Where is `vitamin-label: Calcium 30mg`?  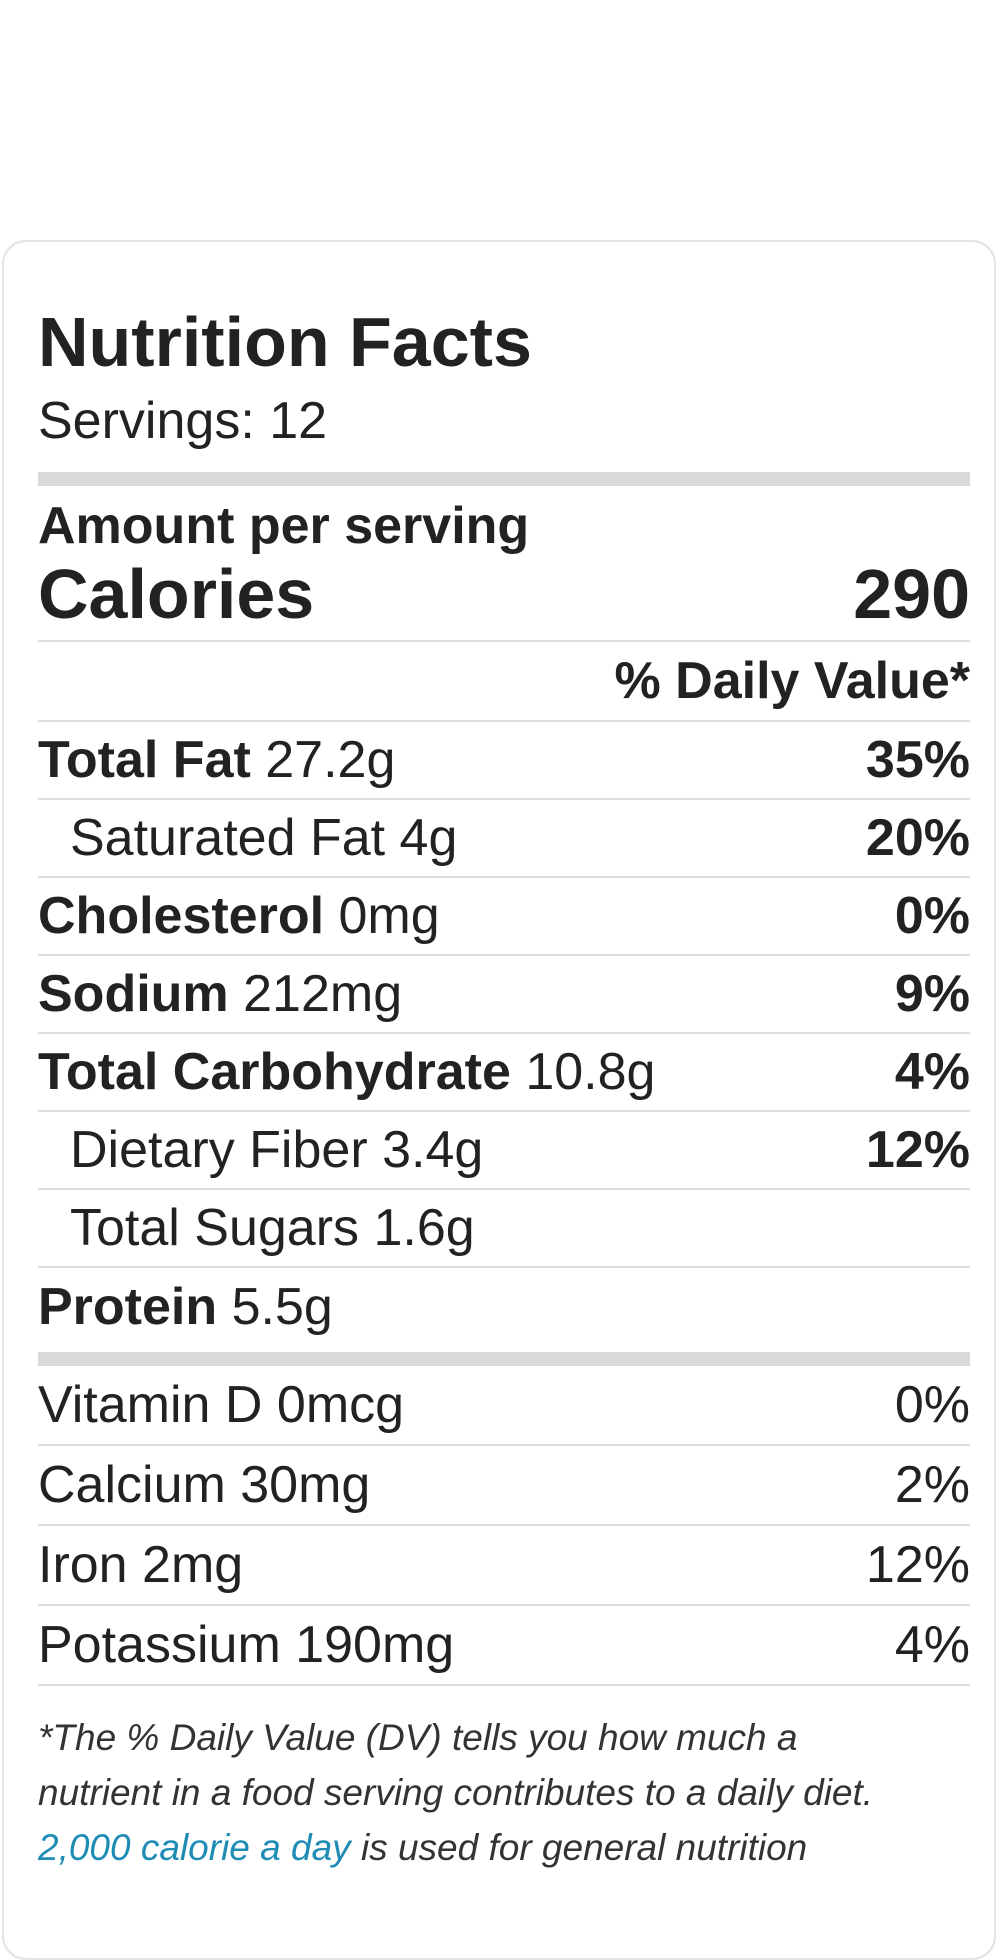
vitamin-label: Calcium 30mg is located at coordinates (204, 1485).